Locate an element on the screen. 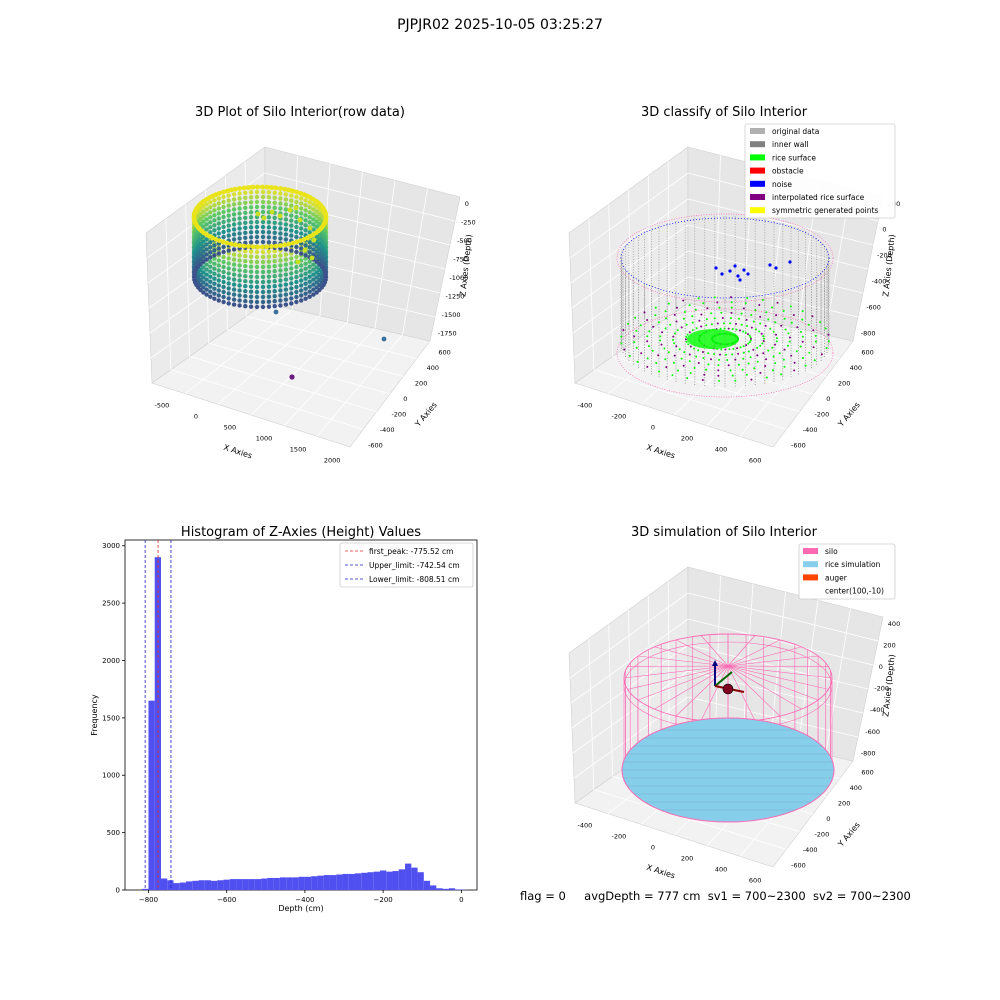  chart1-z-tick-label: -1250 is located at coordinates (455, 296).